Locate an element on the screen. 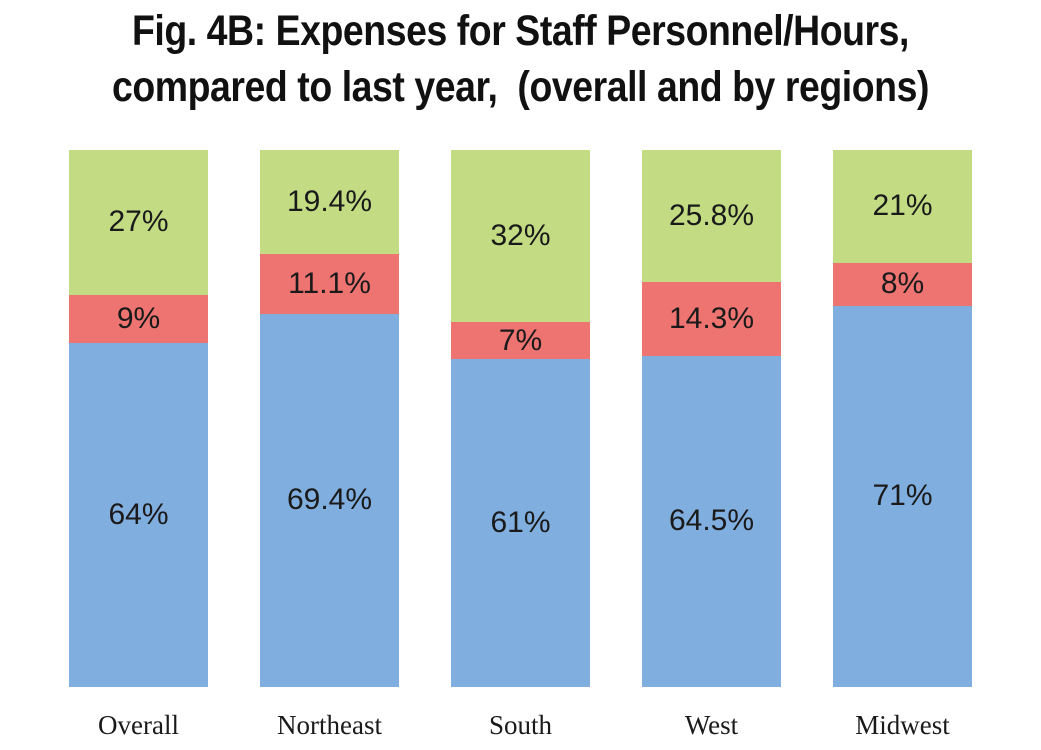 The image size is (1041, 750). segment-value-label: 7% is located at coordinates (520, 340).